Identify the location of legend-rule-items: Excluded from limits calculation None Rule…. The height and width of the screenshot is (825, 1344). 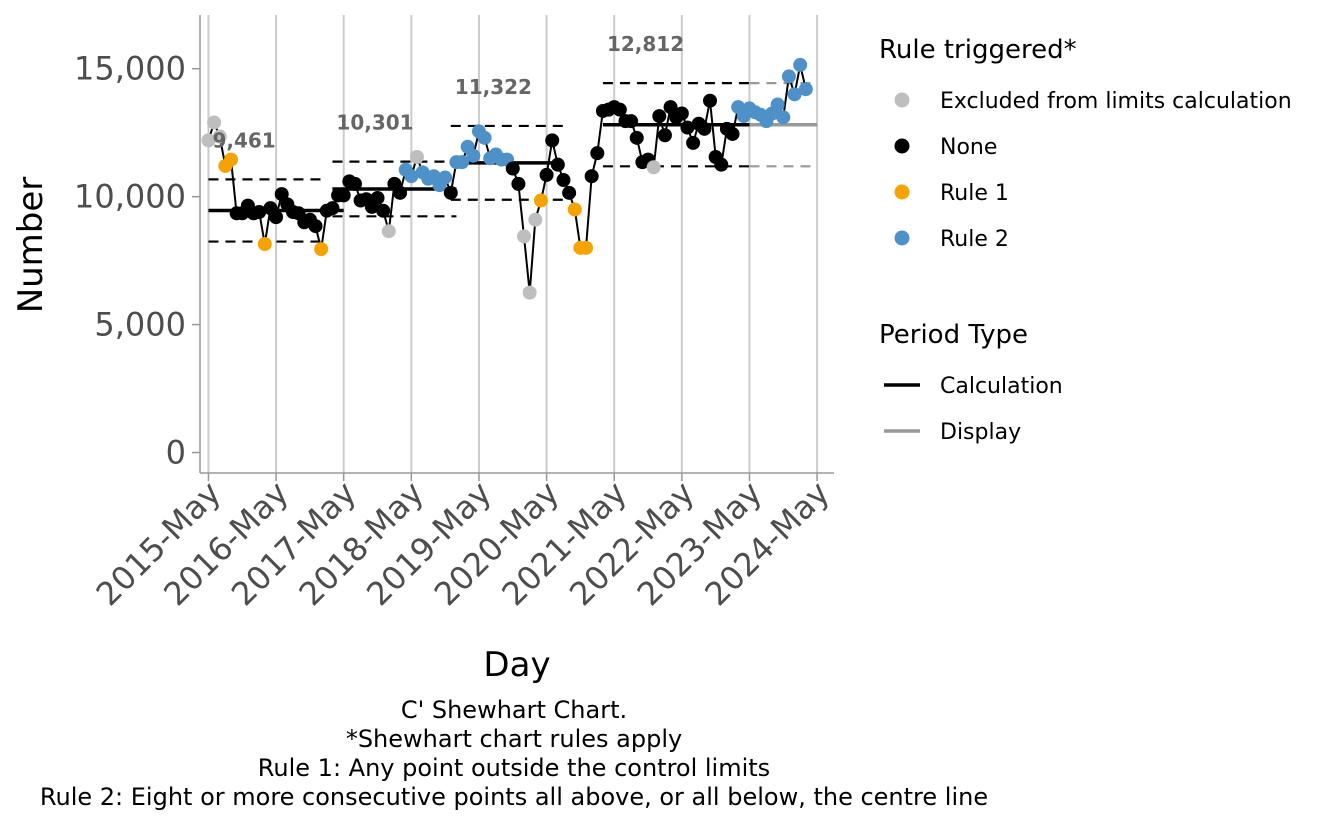
(1093, 170).